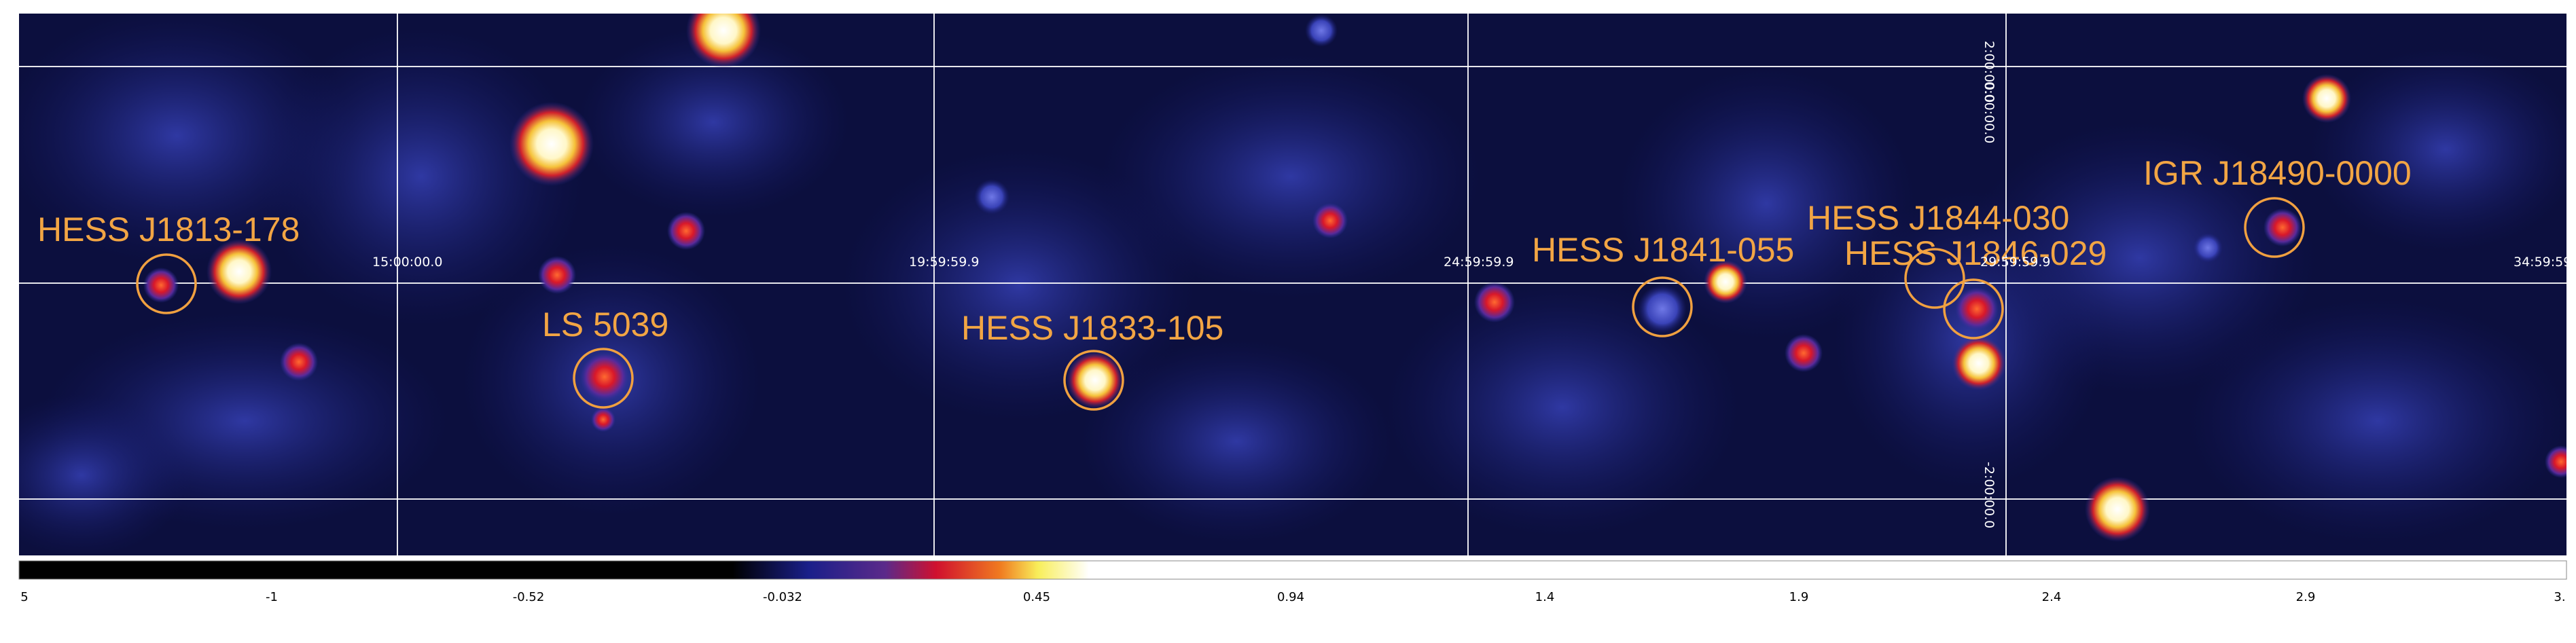 The width and height of the screenshot is (2576, 643). I want to click on source-label: IGR J18490-0000, so click(2277, 173).